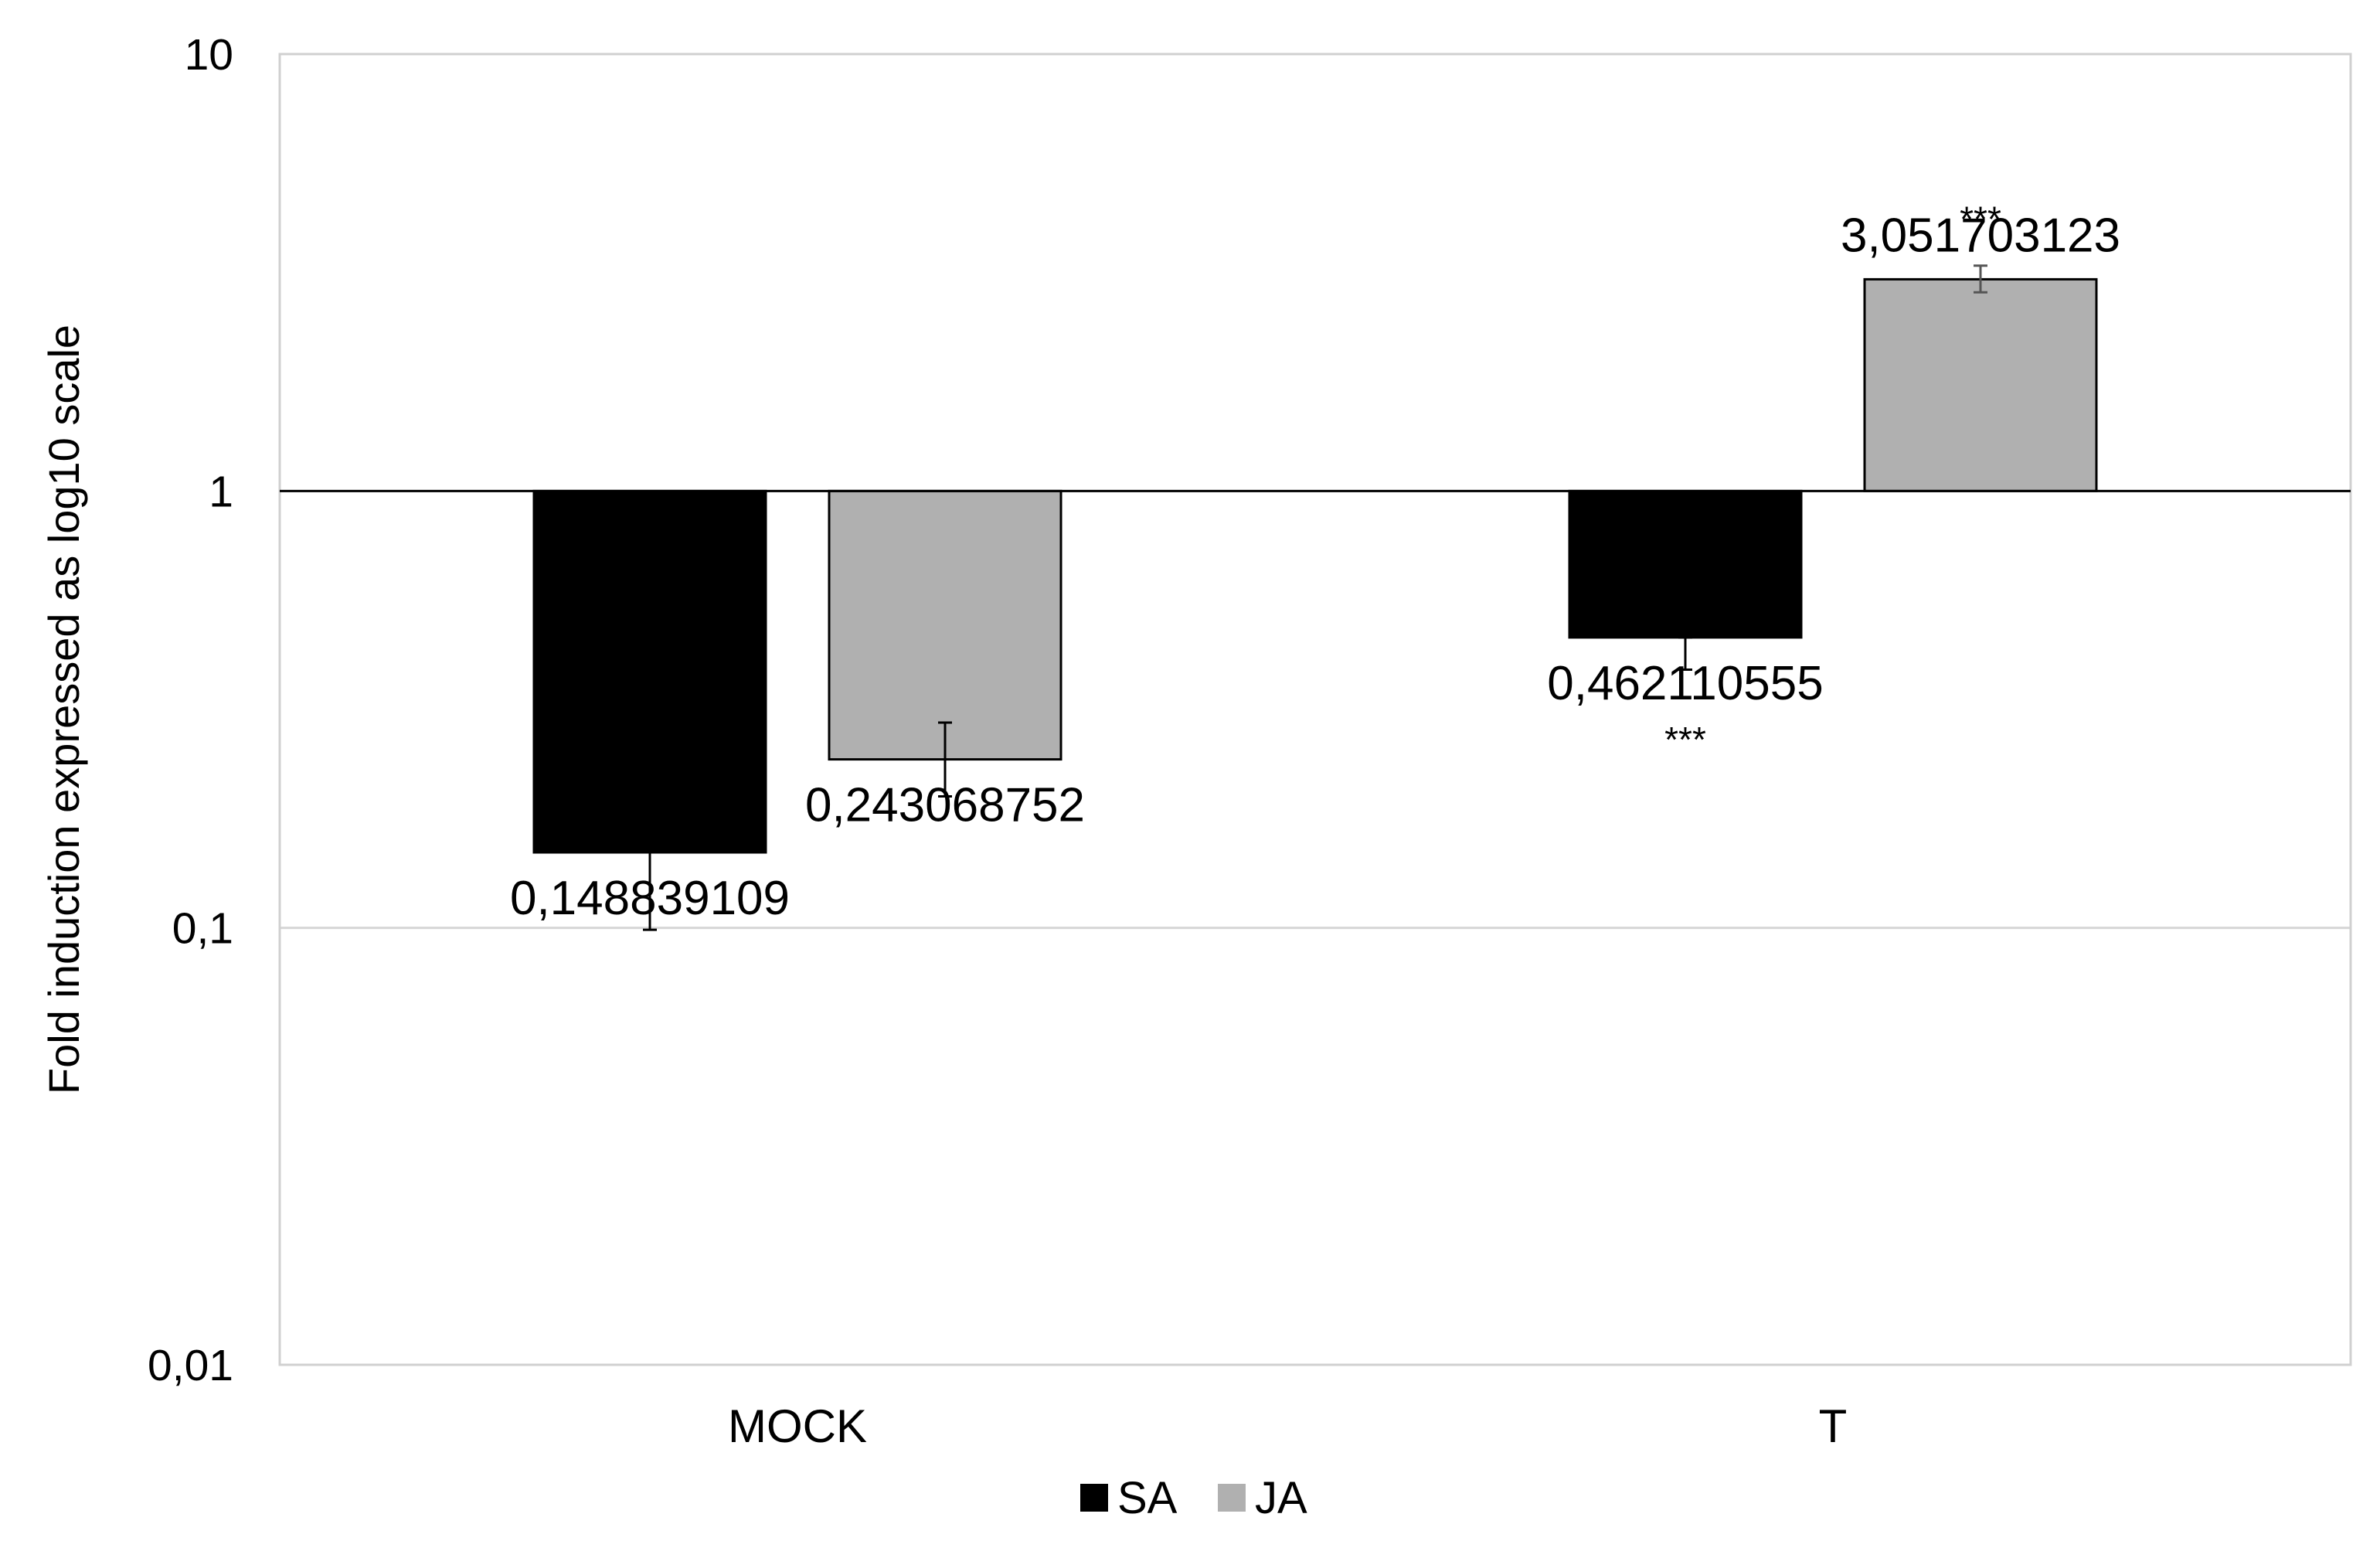  I want to click on legend: SA JA, so click(1193, 1498).